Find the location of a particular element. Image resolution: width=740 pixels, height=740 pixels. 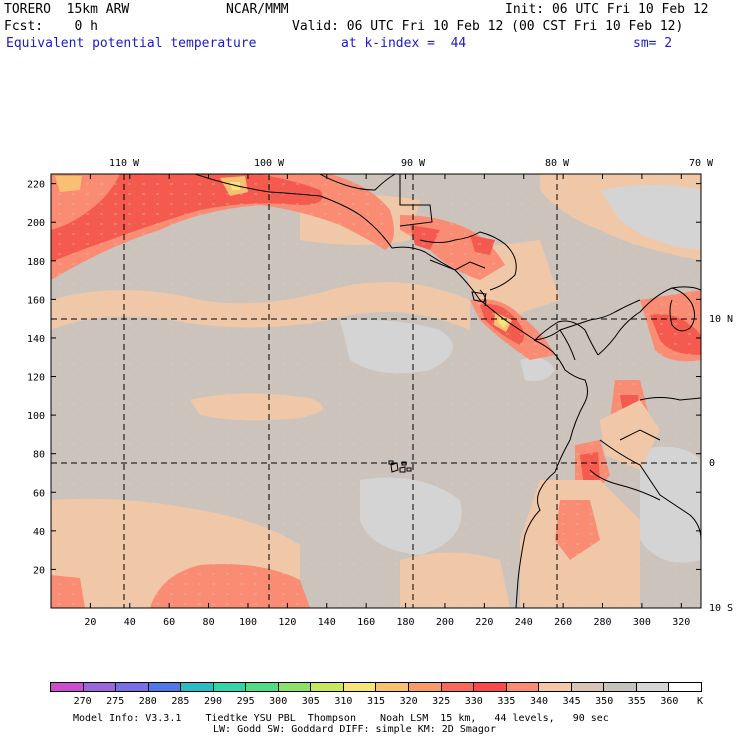

x-tick-label: 80 is located at coordinates (209, 622).